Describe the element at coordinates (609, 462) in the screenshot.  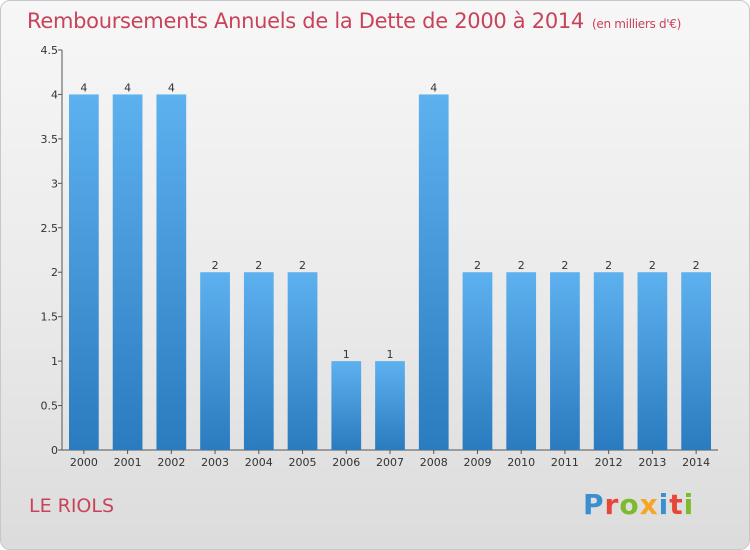
I see `x-tick-label: 2012` at that location.